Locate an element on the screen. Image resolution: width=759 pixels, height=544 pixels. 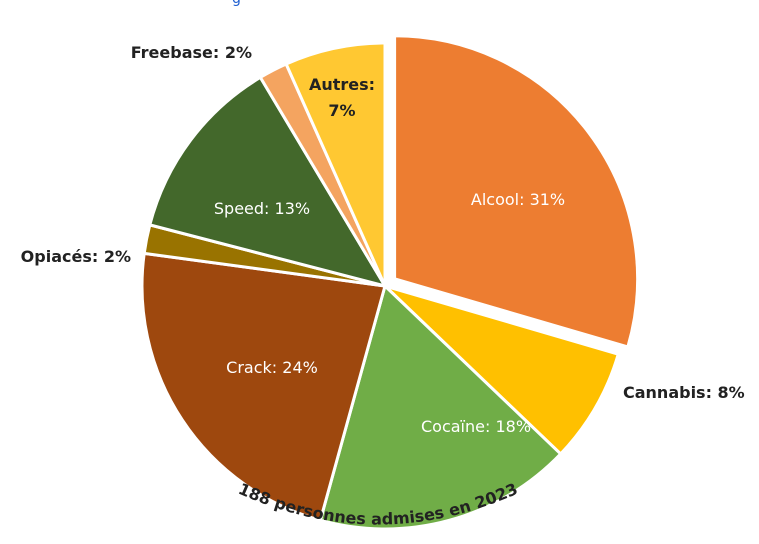
pie-label-alcool: Alcool: 31% is located at coordinates (518, 199).